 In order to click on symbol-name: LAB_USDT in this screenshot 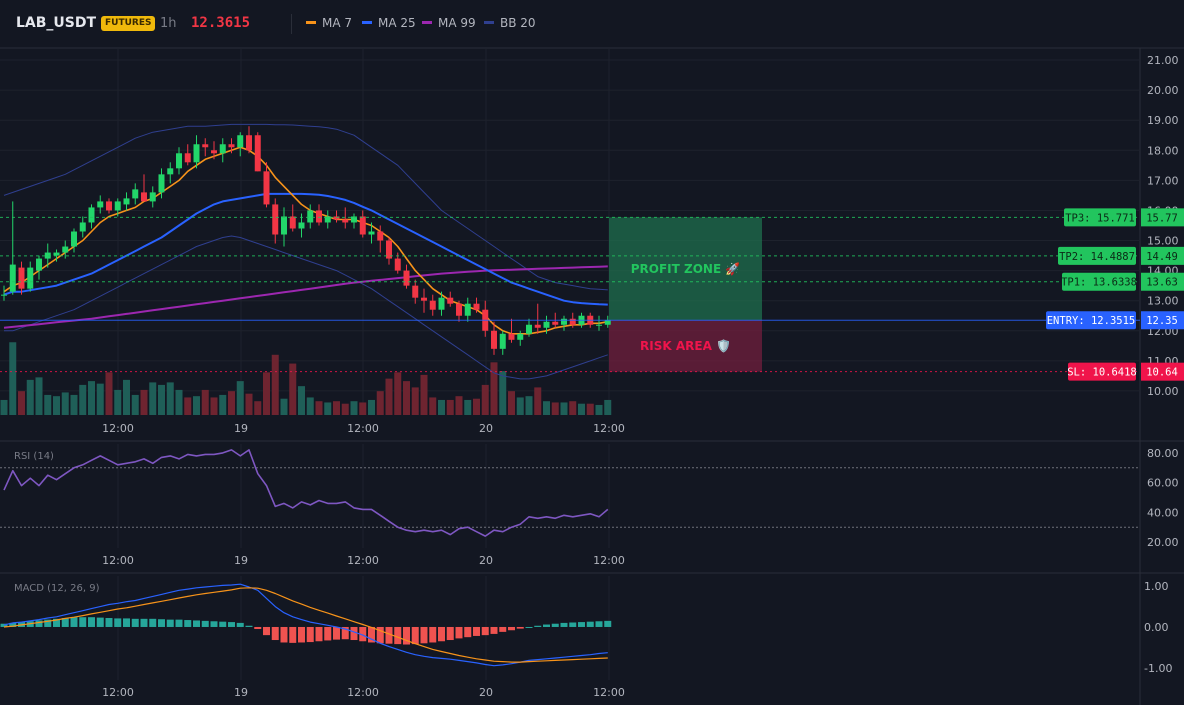, I will do `click(56, 23)`.